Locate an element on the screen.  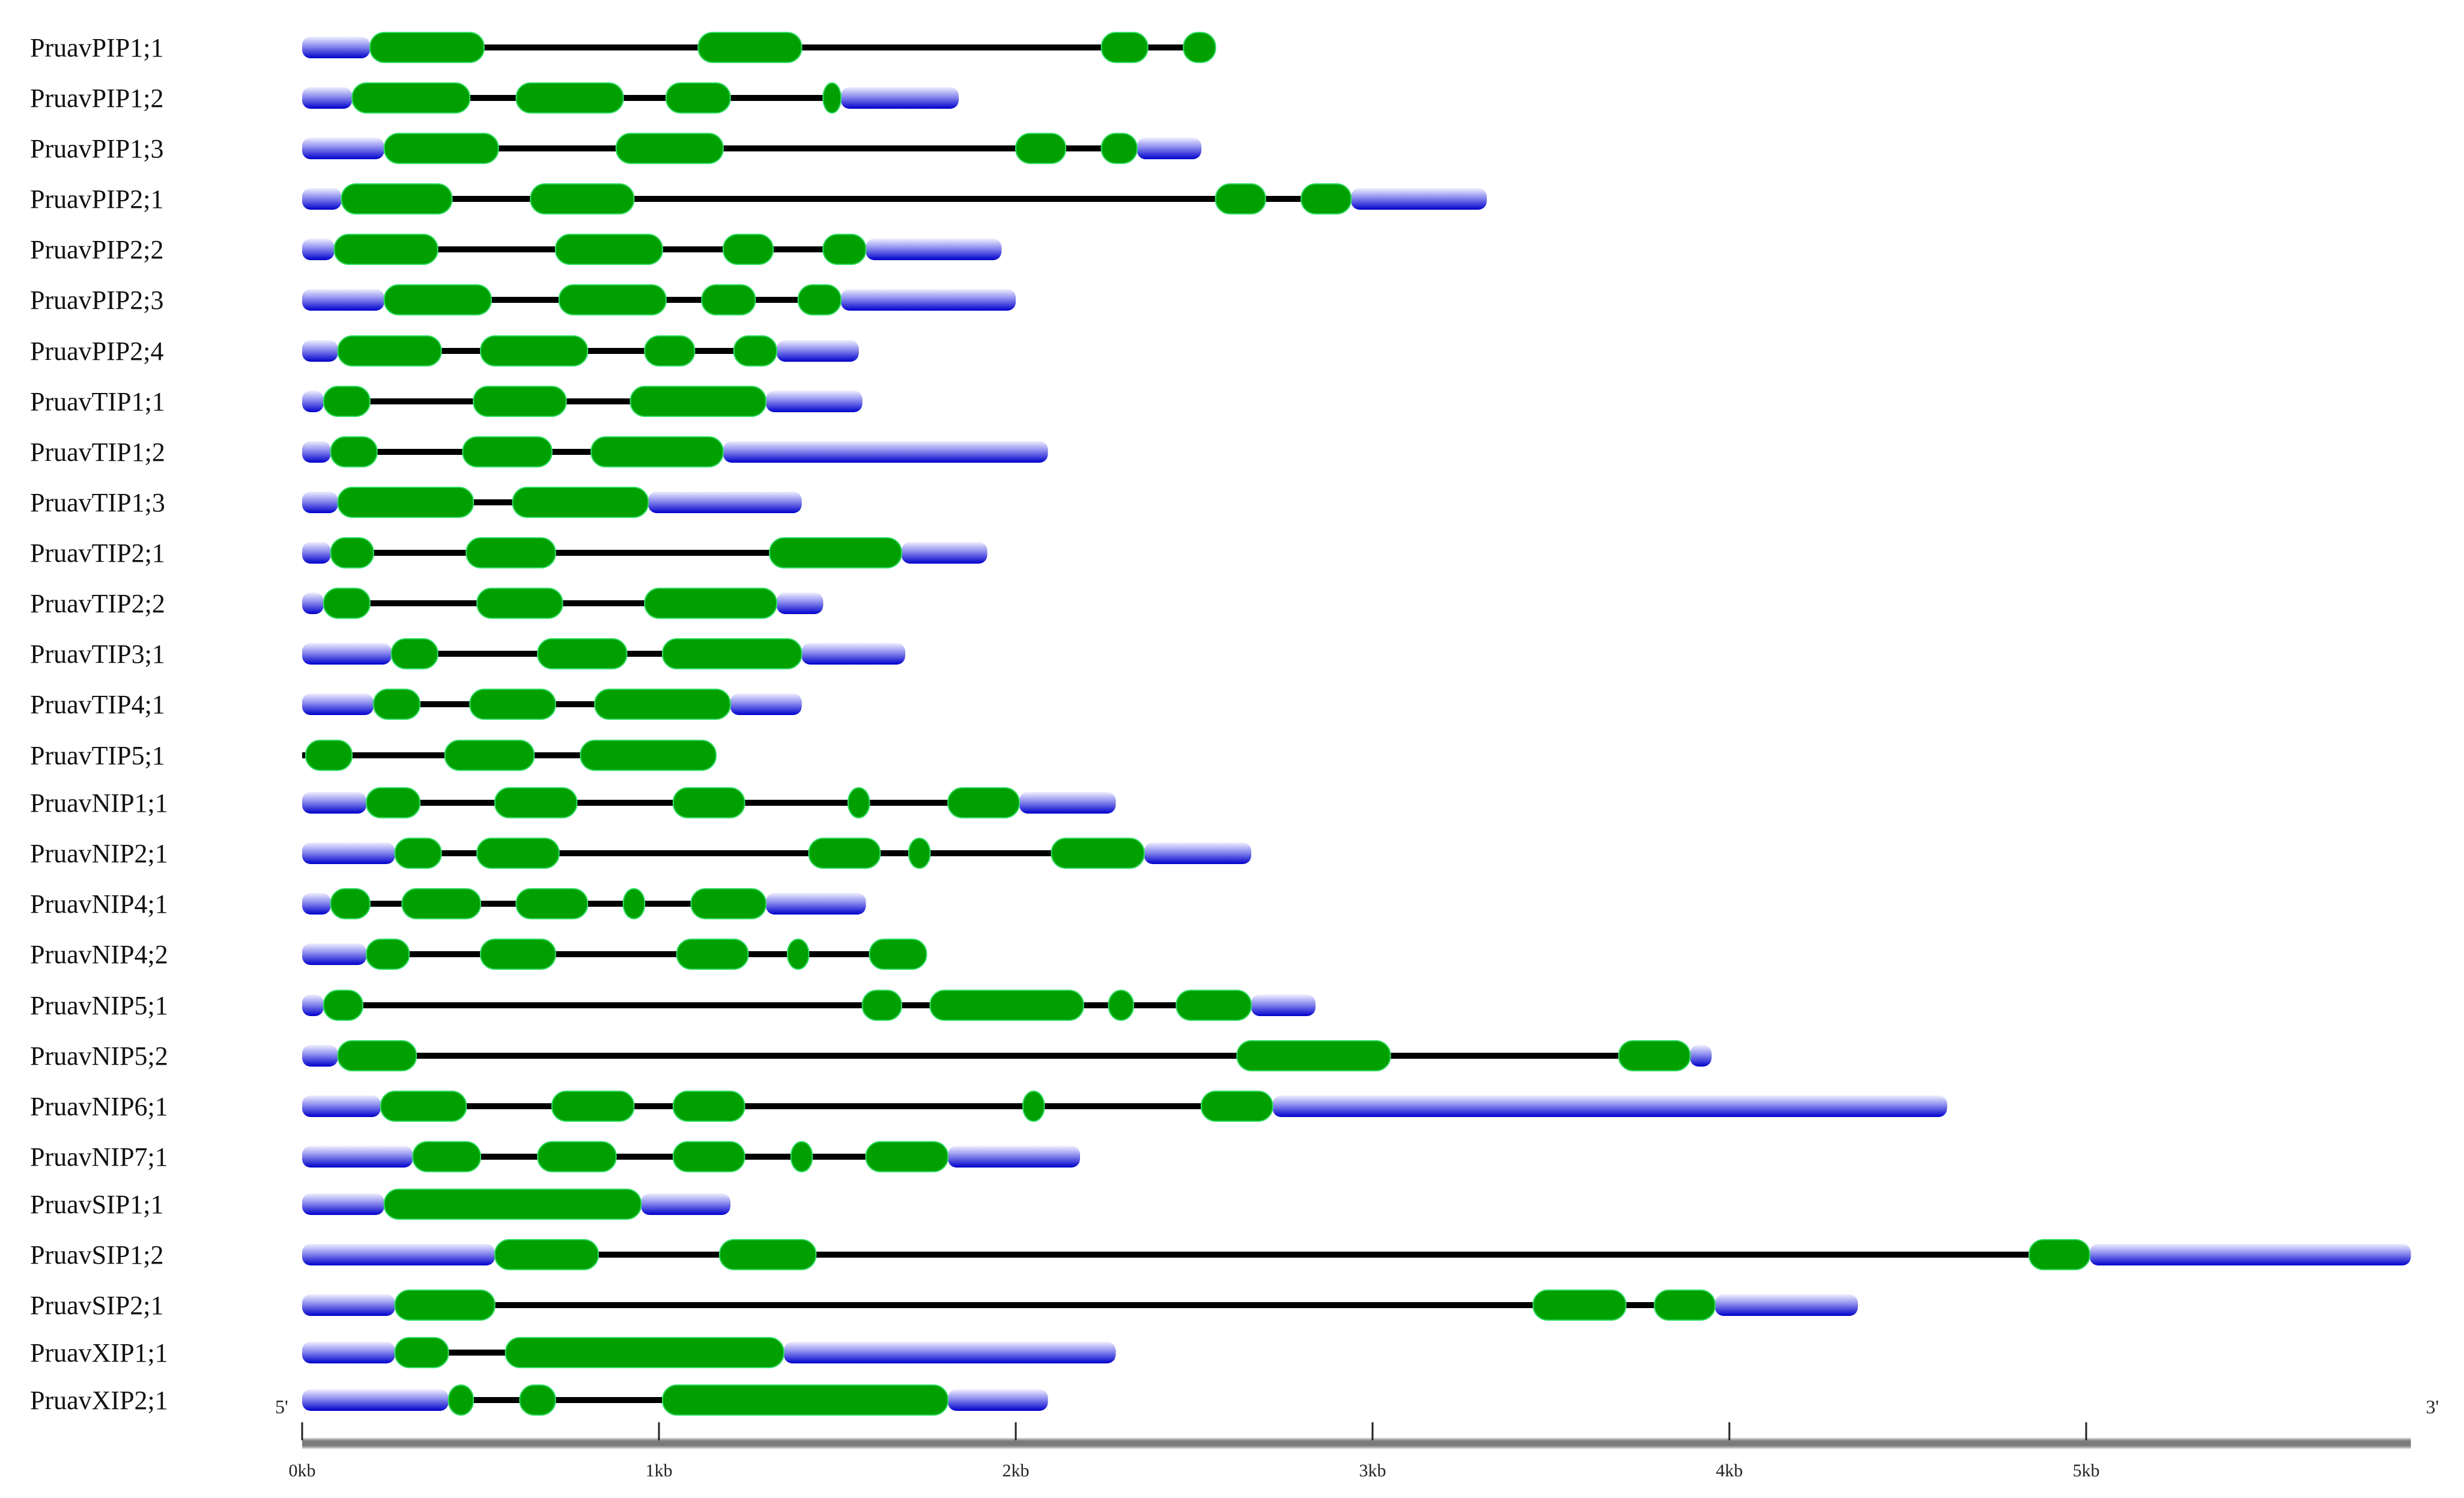
axis-tick-label: 5kb is located at coordinates (2086, 1471).